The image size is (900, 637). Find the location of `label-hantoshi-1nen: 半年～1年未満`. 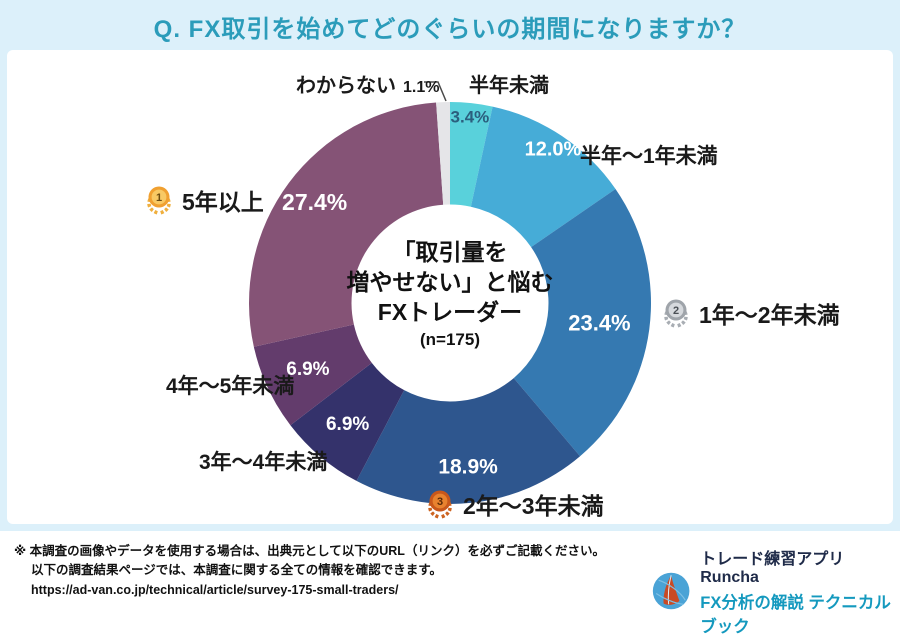

label-hantoshi-1nen: 半年～1年未満 is located at coordinates (649, 156).